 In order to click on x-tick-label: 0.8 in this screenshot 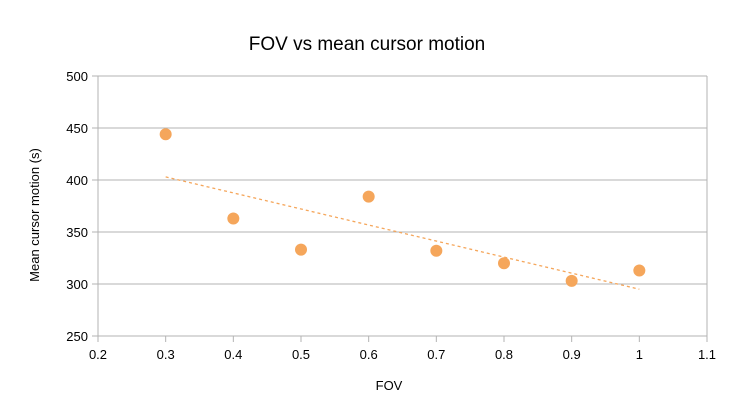, I will do `click(504, 354)`.